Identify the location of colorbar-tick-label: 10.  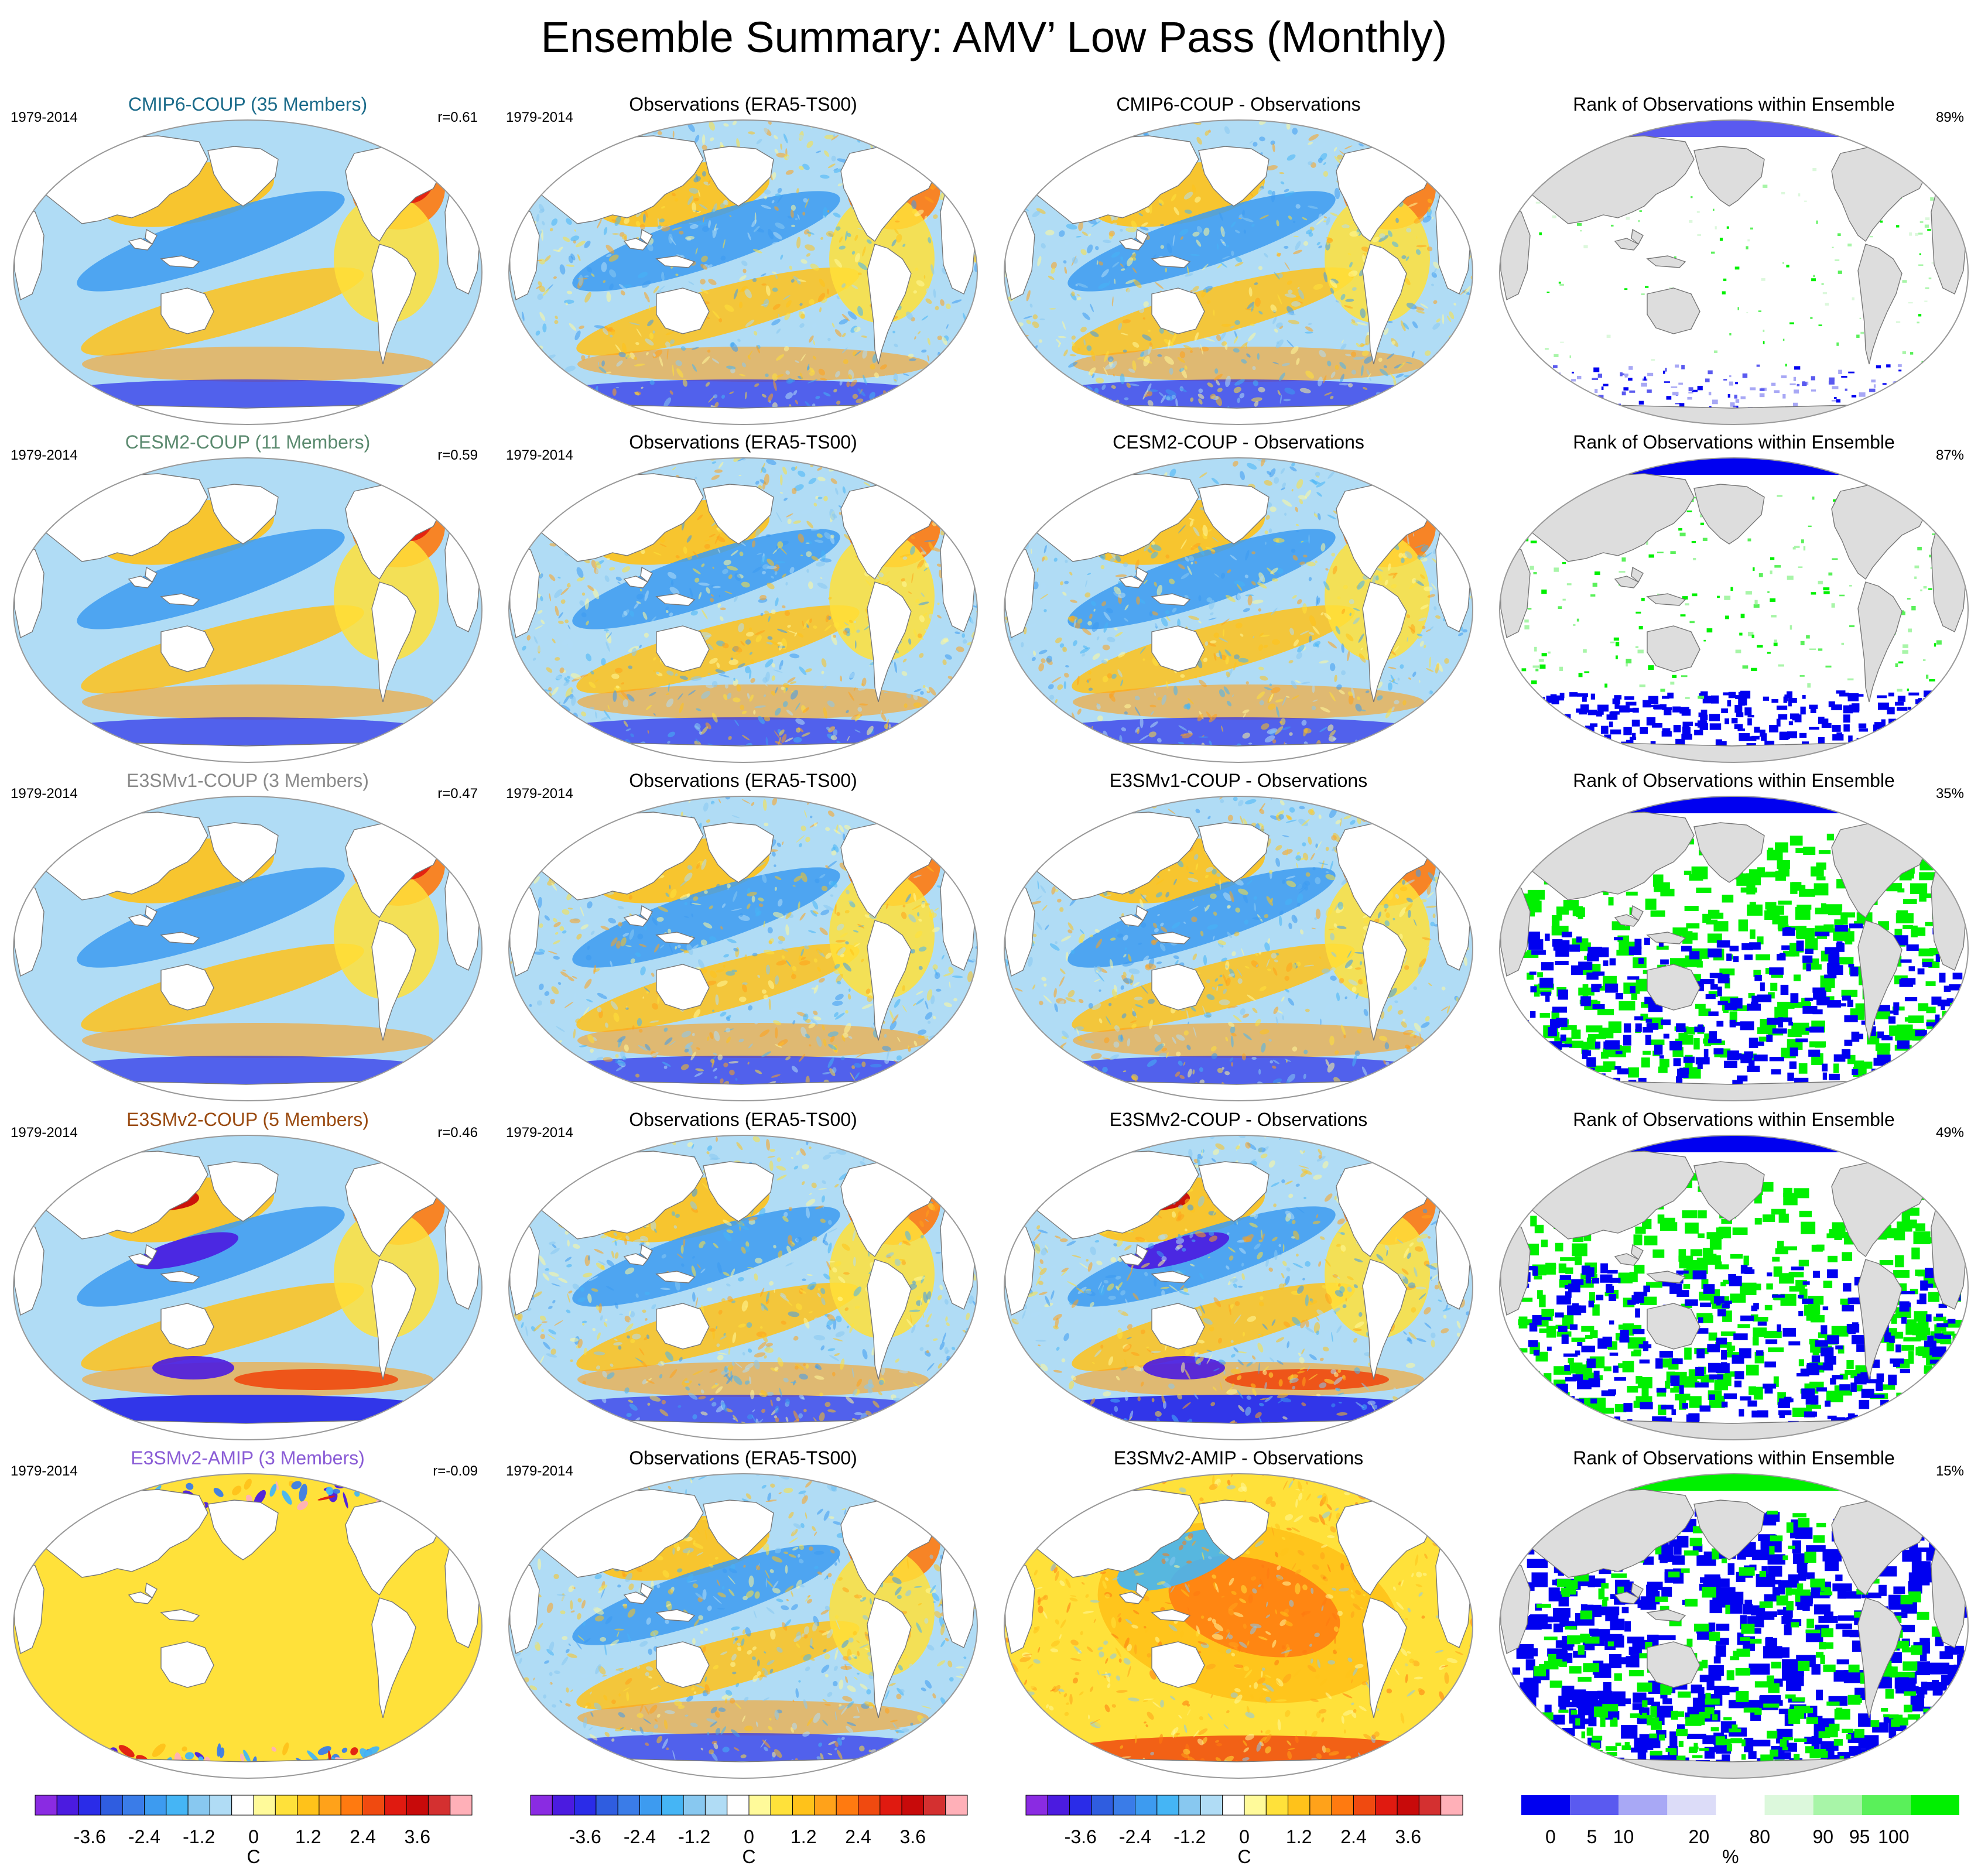
(1624, 1837).